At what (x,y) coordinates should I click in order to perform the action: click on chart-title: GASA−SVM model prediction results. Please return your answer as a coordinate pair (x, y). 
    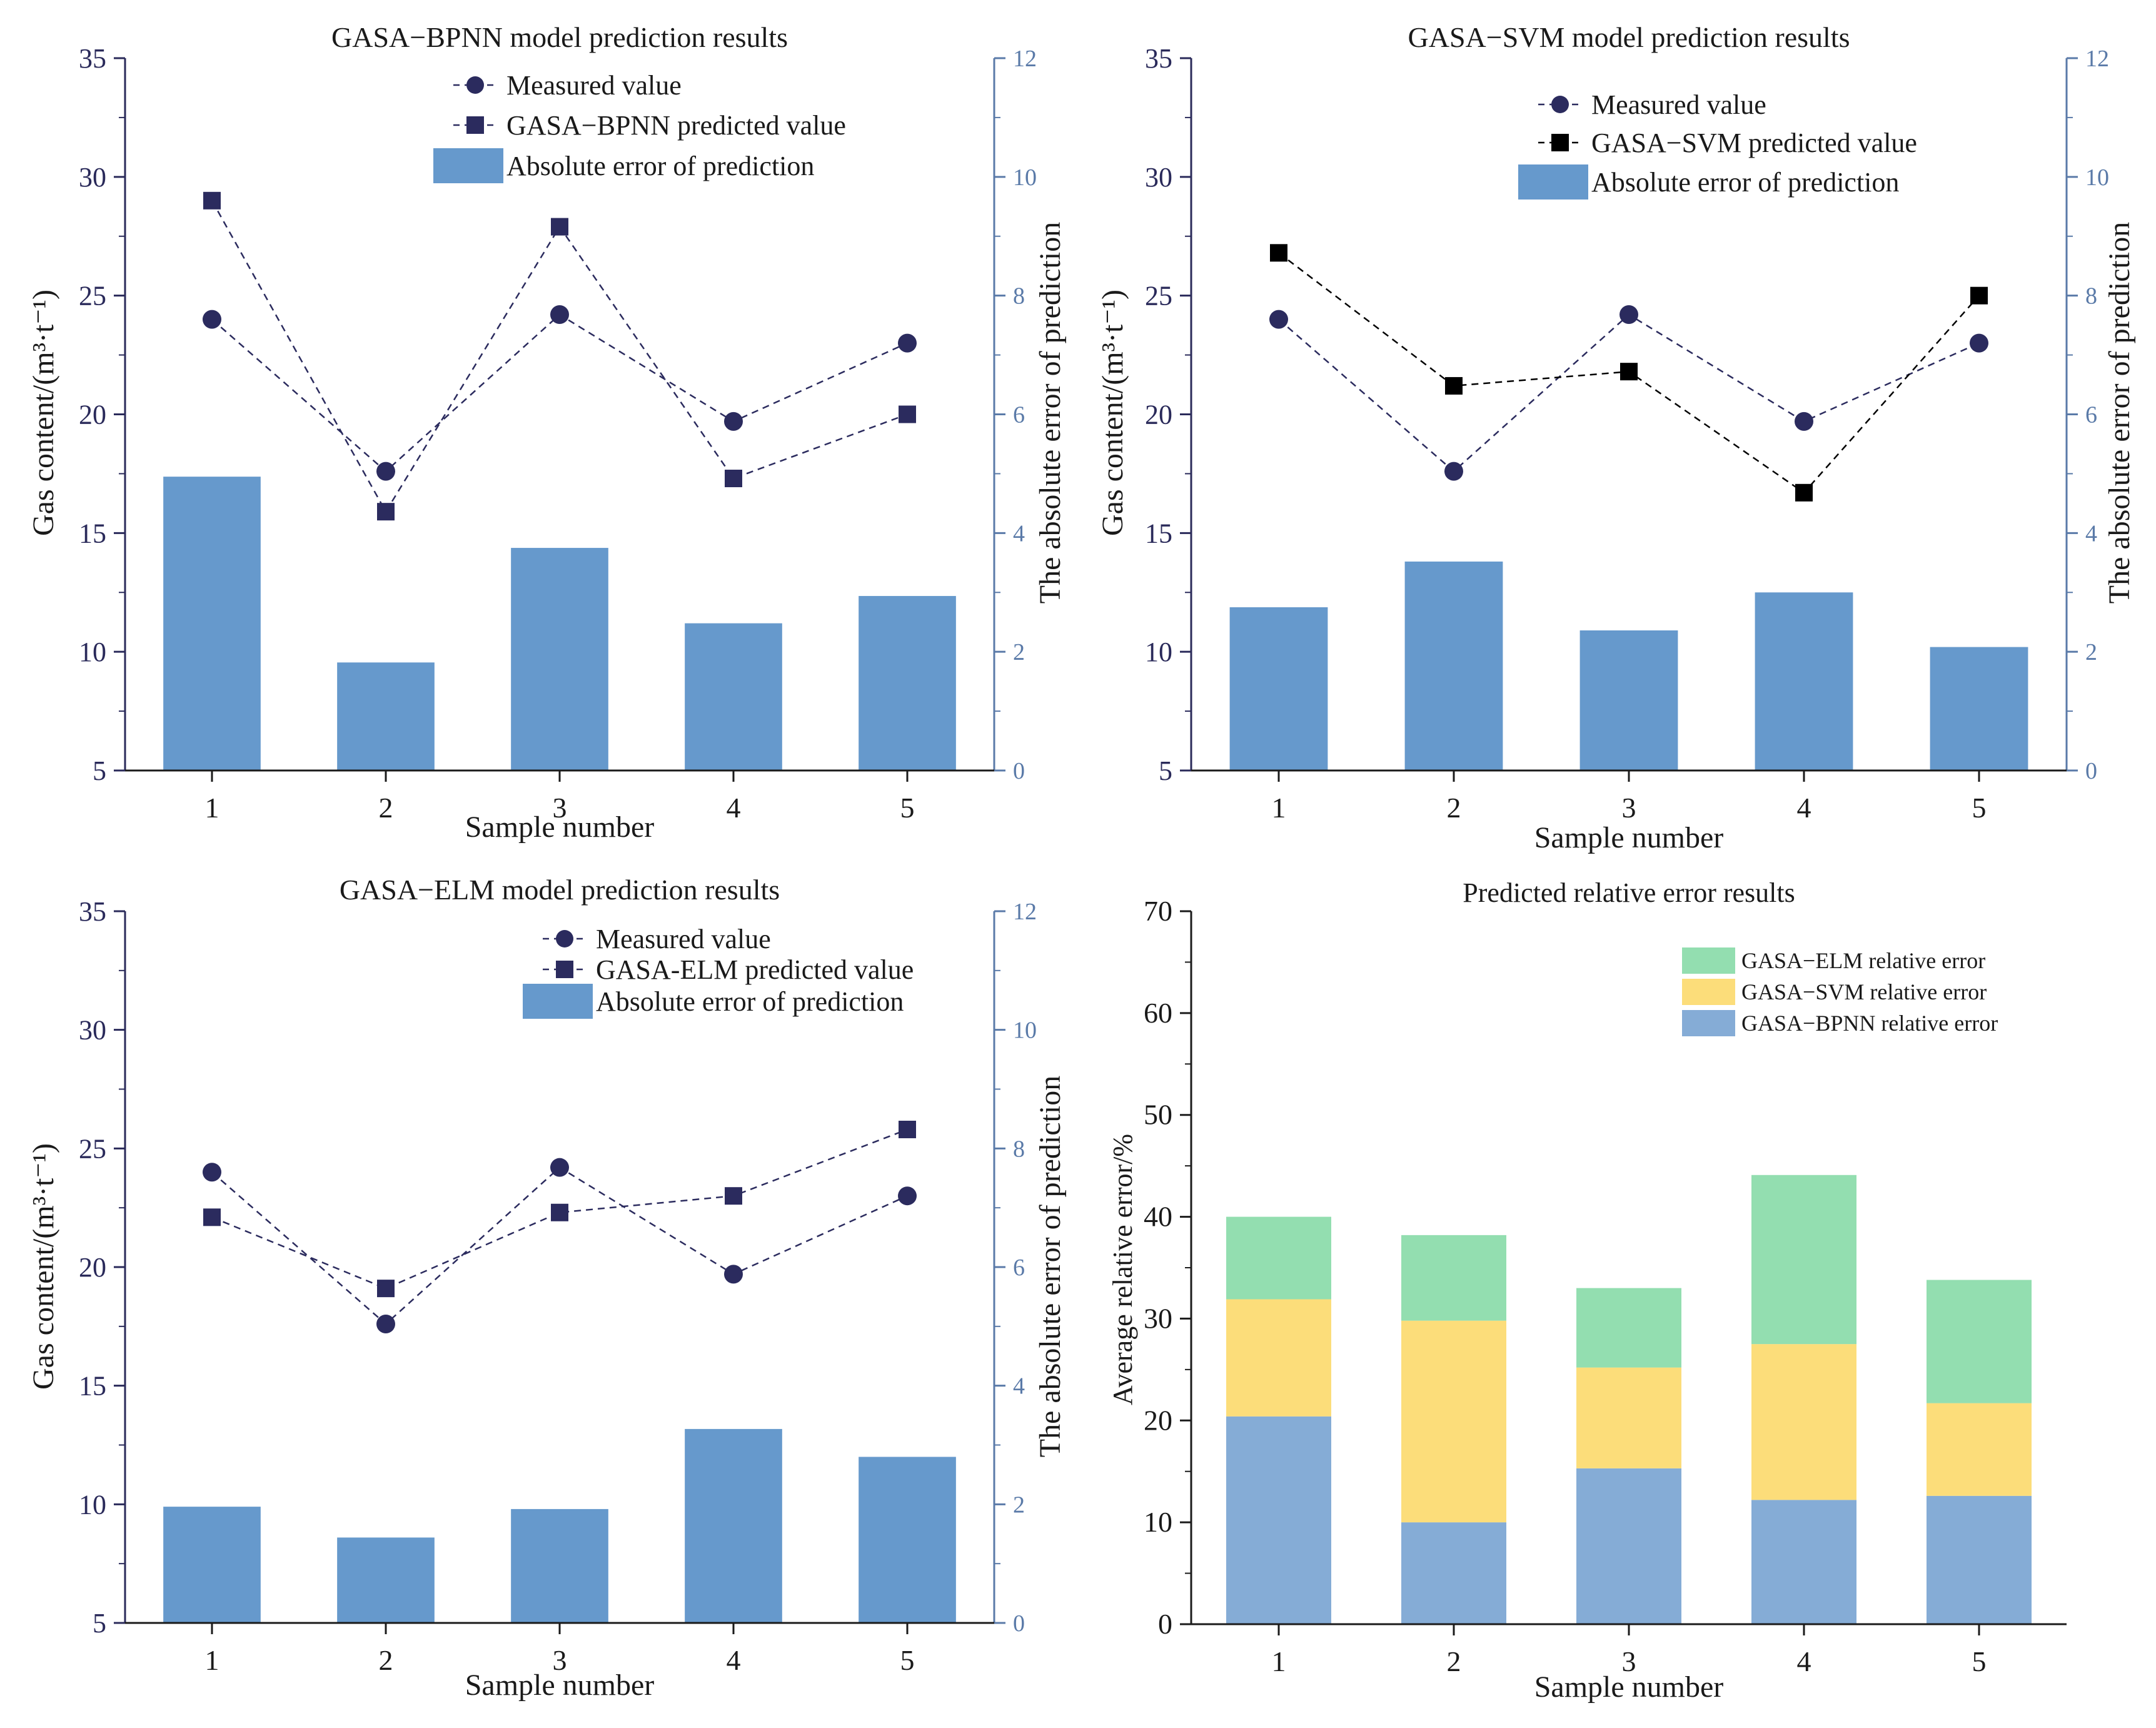
    Looking at the image, I should click on (1629, 37).